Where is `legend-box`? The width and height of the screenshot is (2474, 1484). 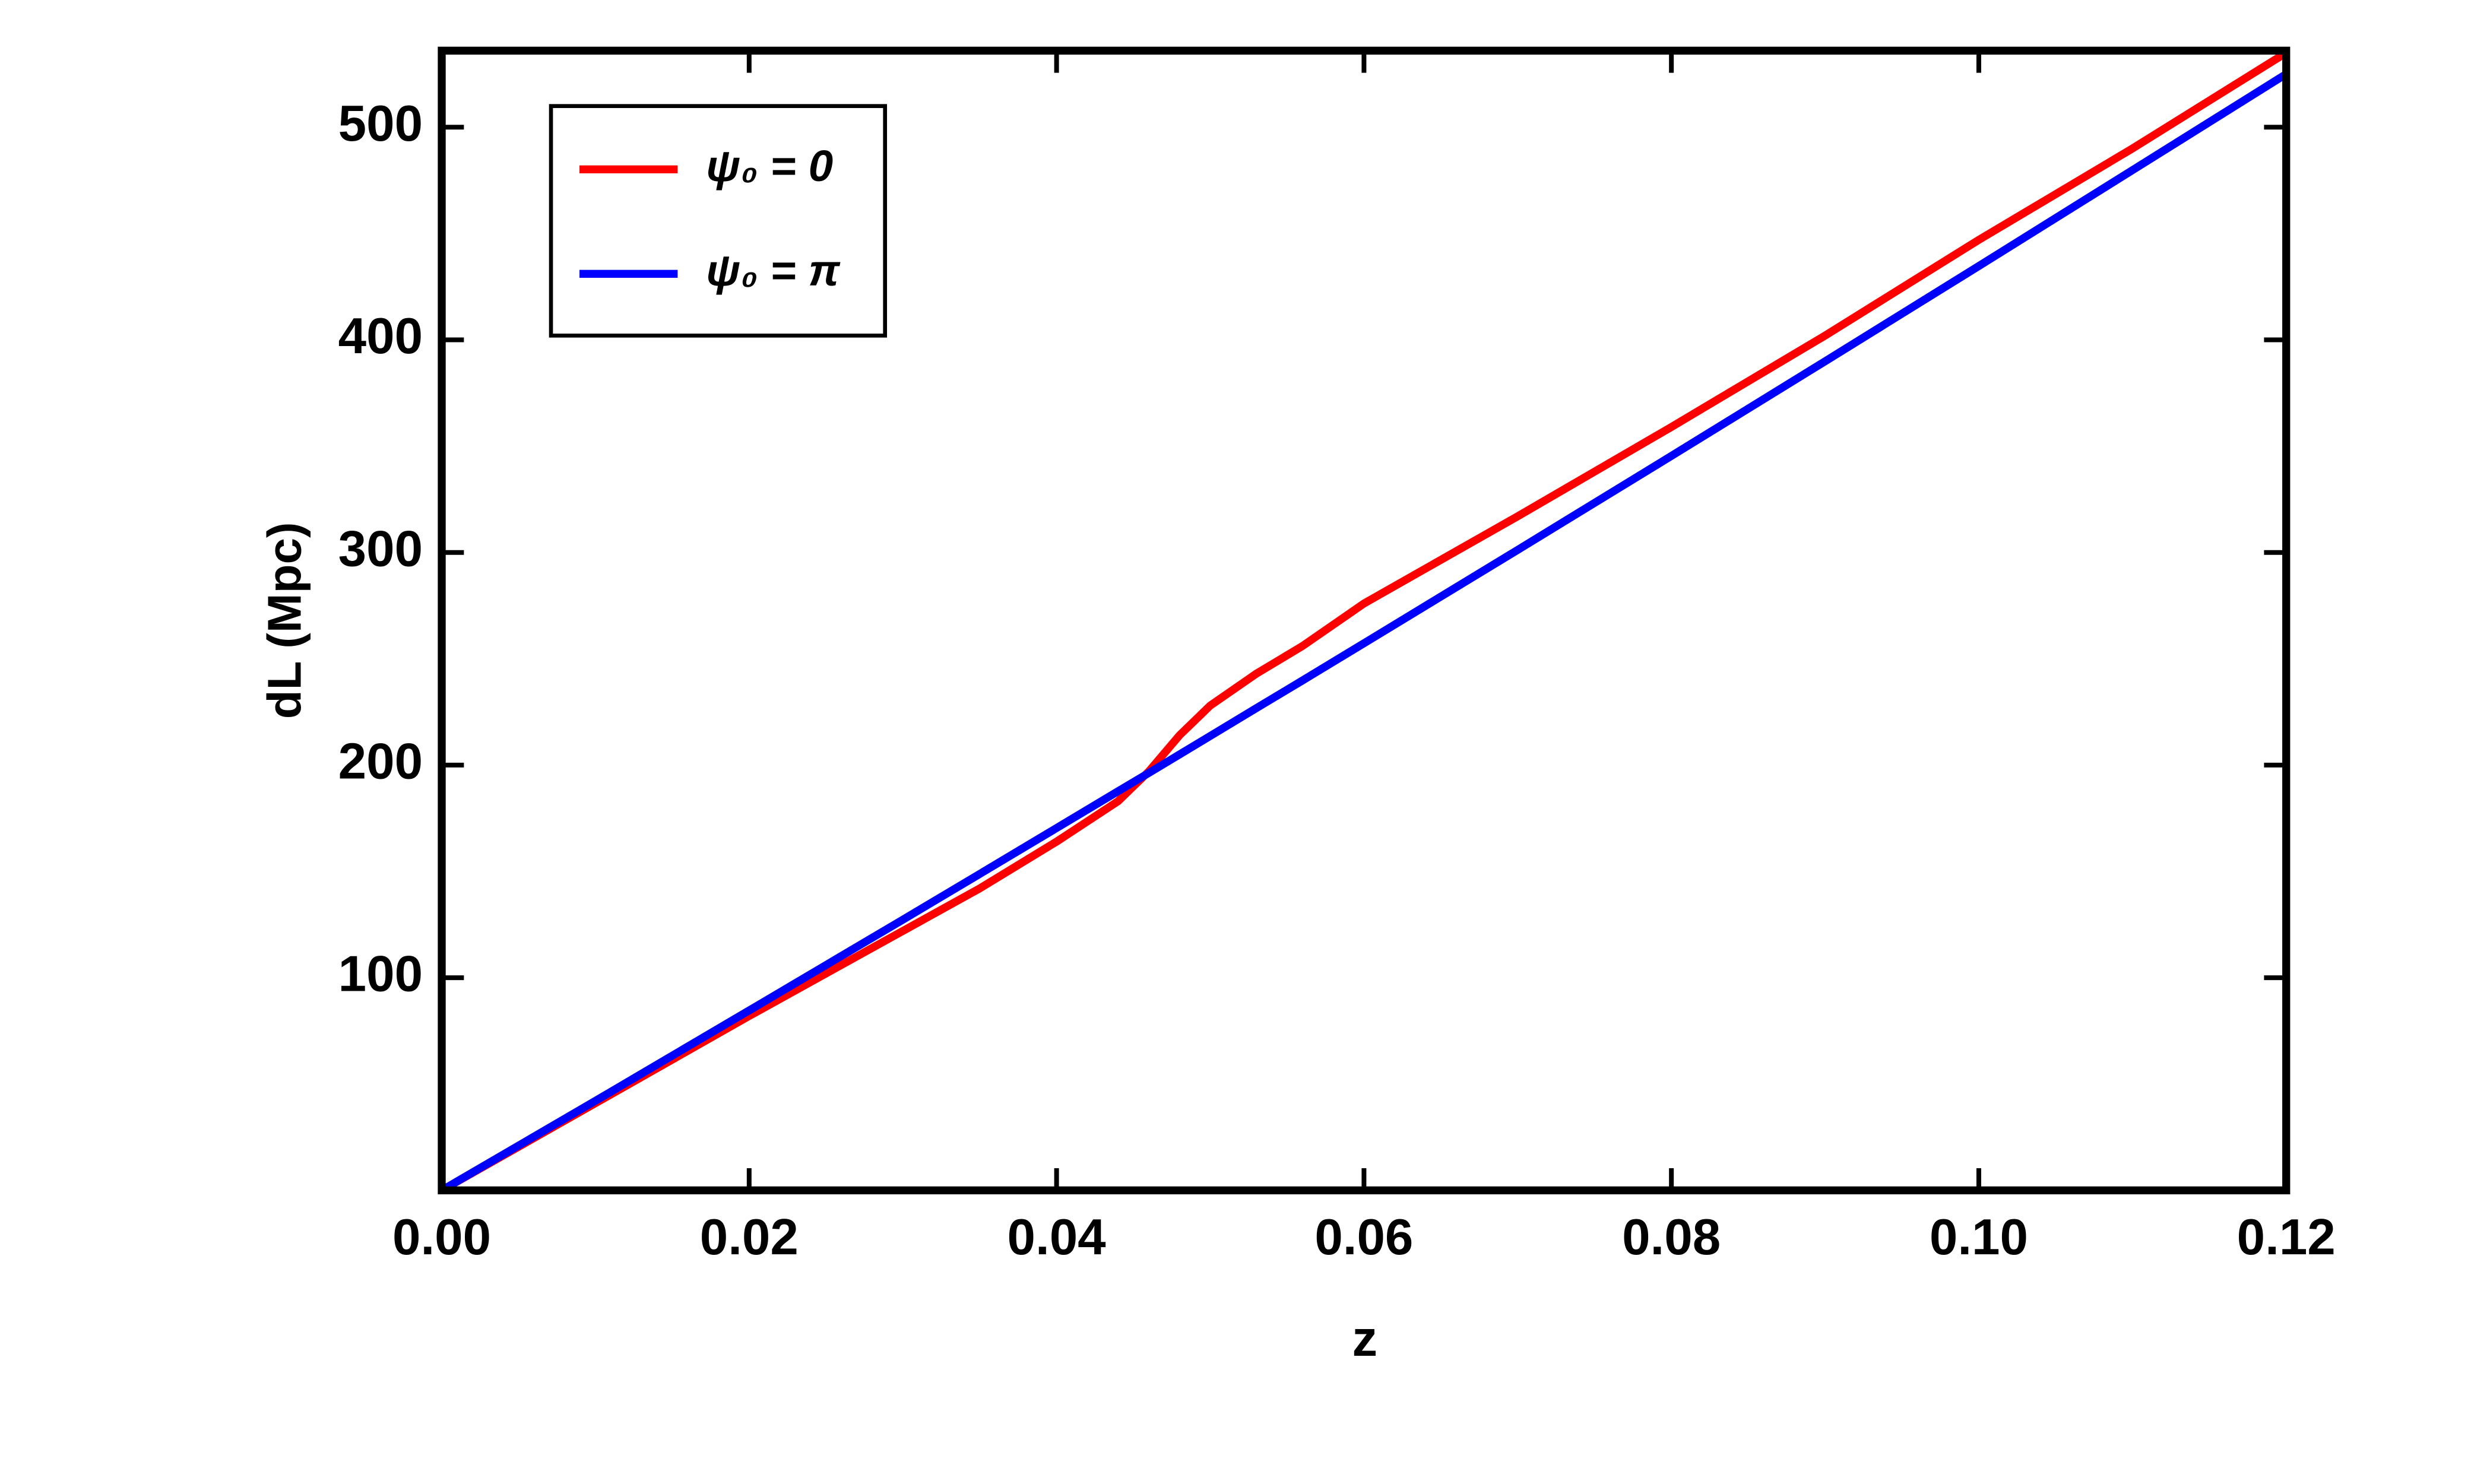 legend-box is located at coordinates (718, 221).